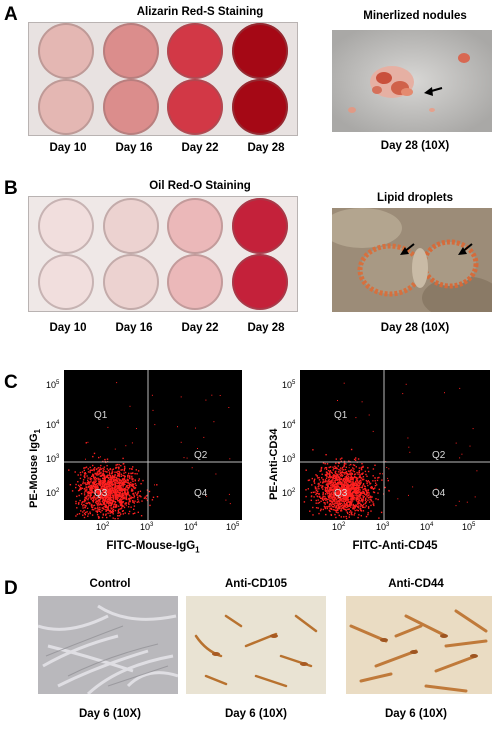  I want to click on panel-d-title: Anti-CD105, so click(256, 584).